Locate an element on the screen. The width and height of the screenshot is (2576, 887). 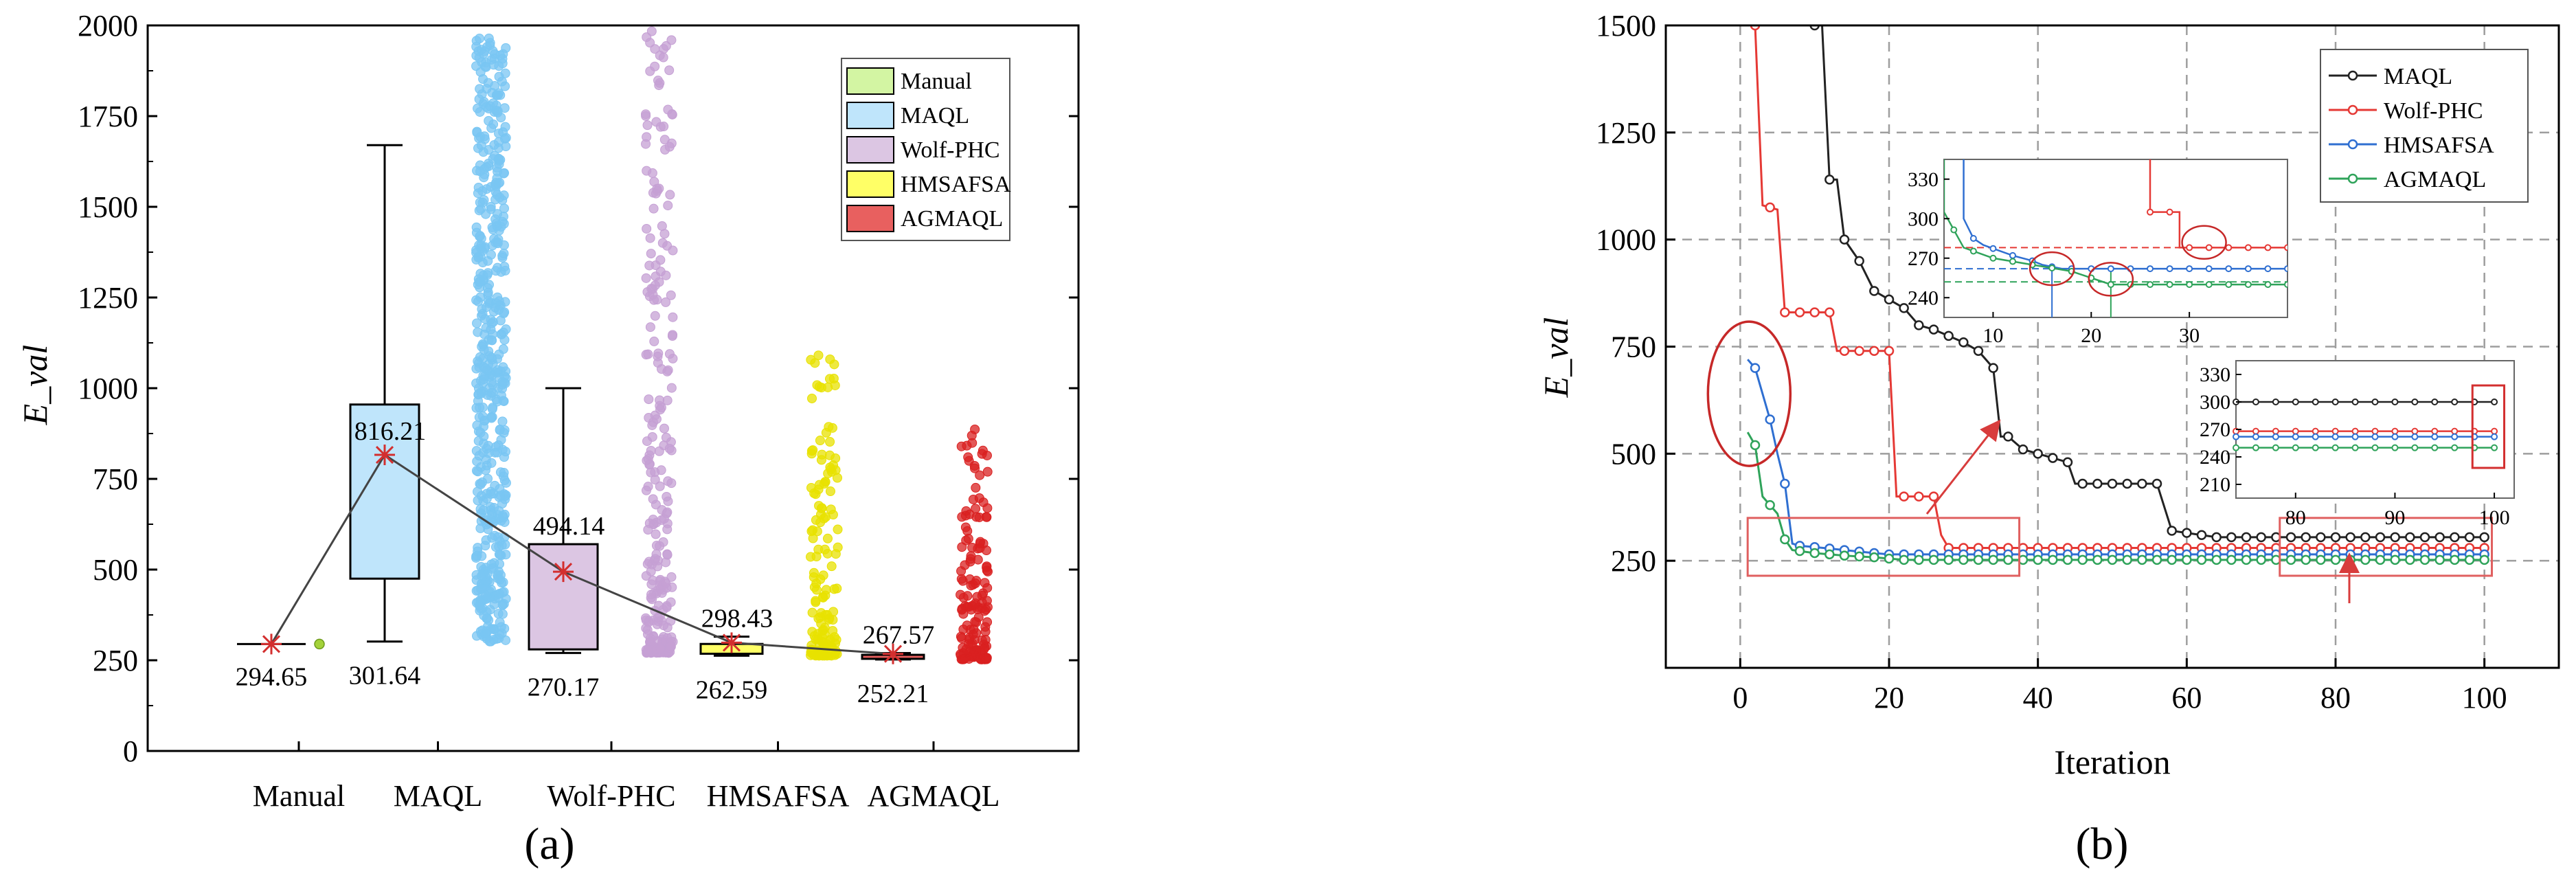
x-tick-label: HMSAFSA is located at coordinates (778, 796).